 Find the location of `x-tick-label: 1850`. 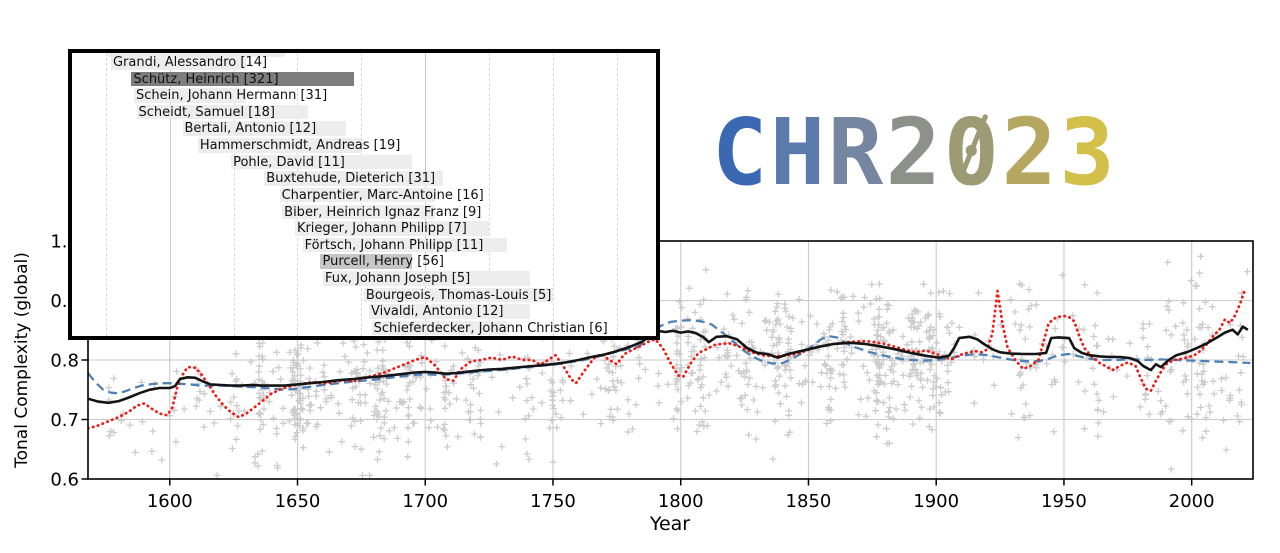

x-tick-label: 1850 is located at coordinates (809, 501).